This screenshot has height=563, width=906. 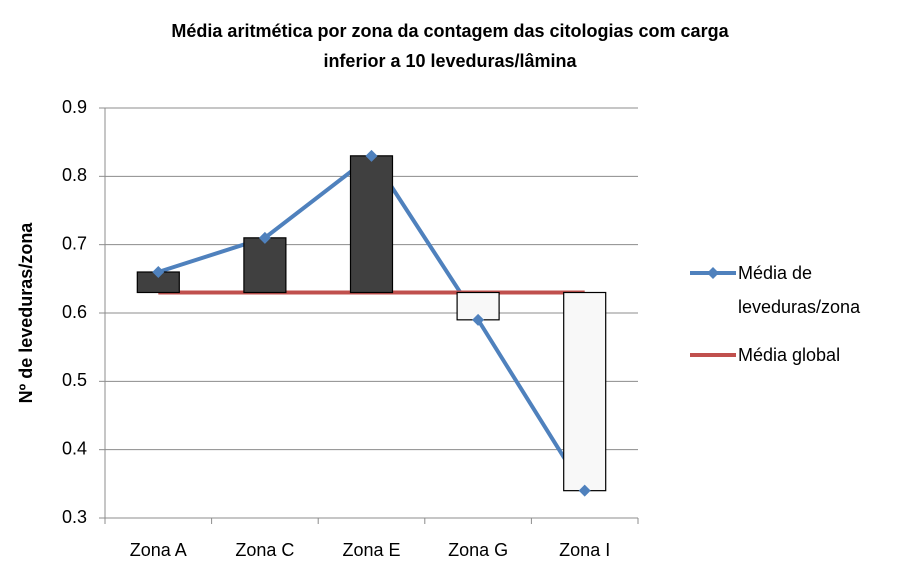 I want to click on legend-marker, so click(x=713, y=273).